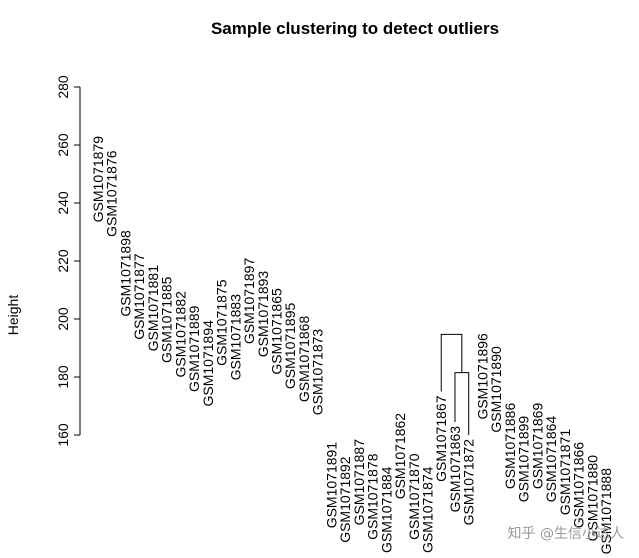 Image resolution: width=639 pixels, height=558 pixels. What do you see at coordinates (139, 296) in the screenshot?
I see `leaf-label: GSM1071877` at bounding box center [139, 296].